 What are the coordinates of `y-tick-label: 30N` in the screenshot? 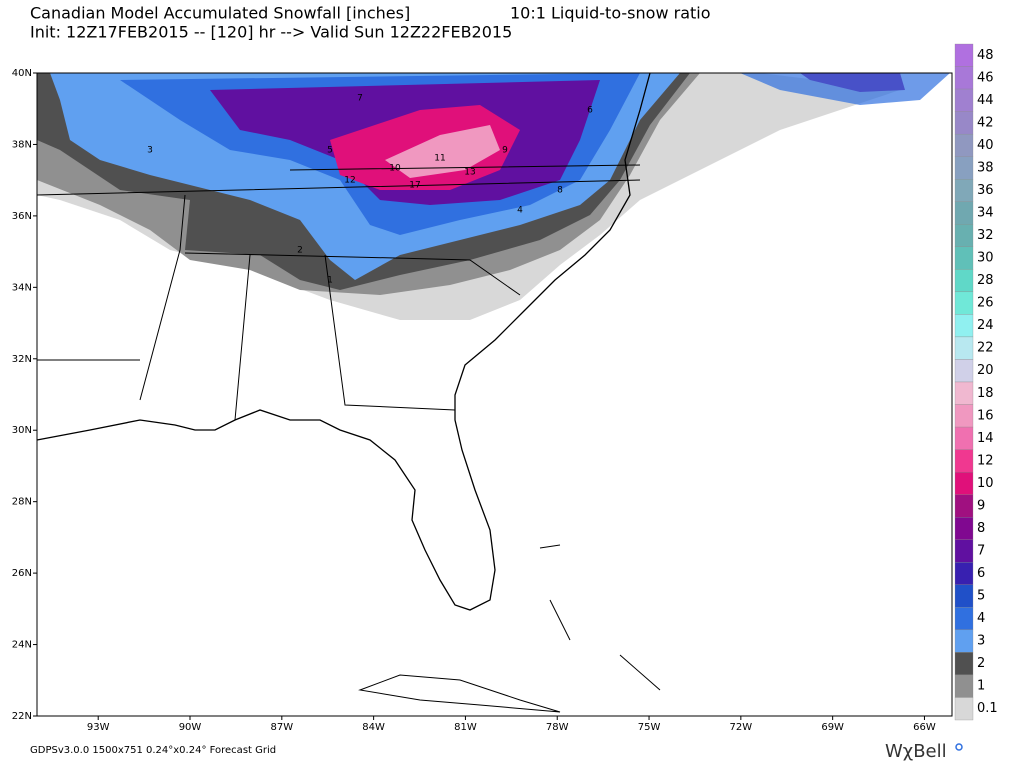 It's located at (22, 430).